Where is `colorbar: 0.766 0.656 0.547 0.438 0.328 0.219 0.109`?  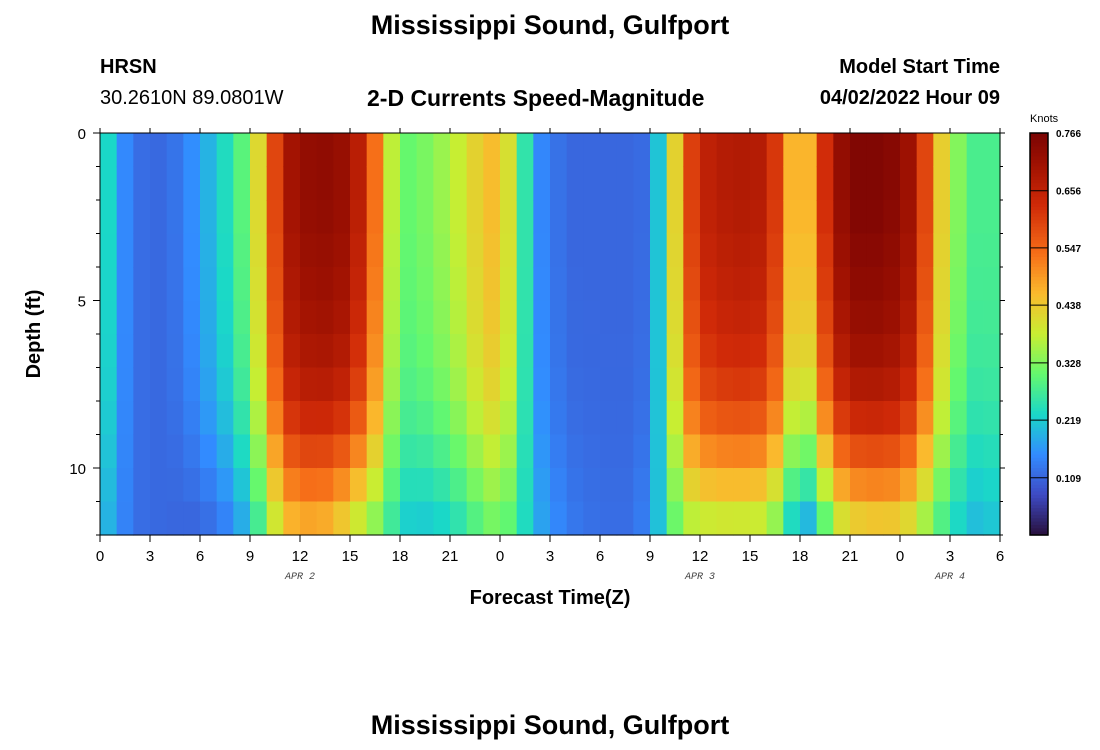
colorbar: 0.766 0.656 0.547 0.438 0.328 0.219 0.109 is located at coordinates (1055, 332).